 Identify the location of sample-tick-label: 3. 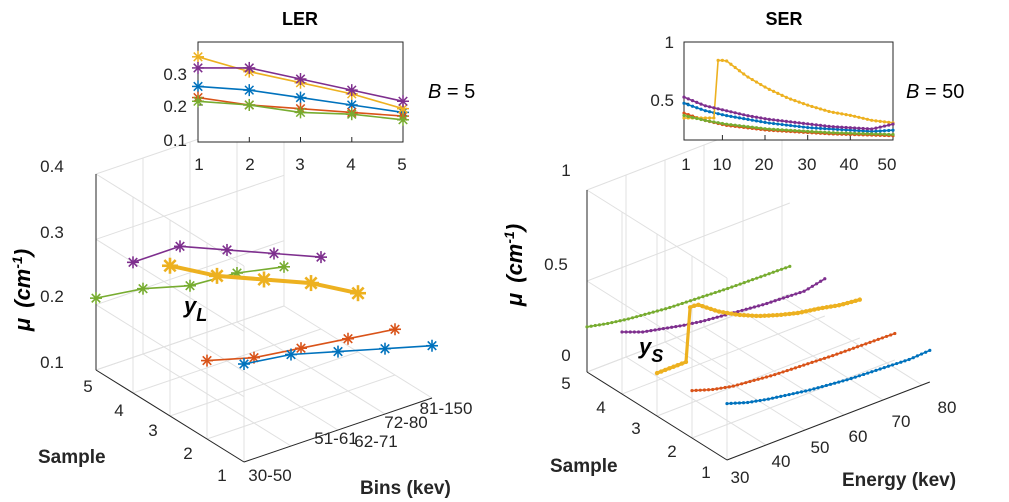
(635, 428).